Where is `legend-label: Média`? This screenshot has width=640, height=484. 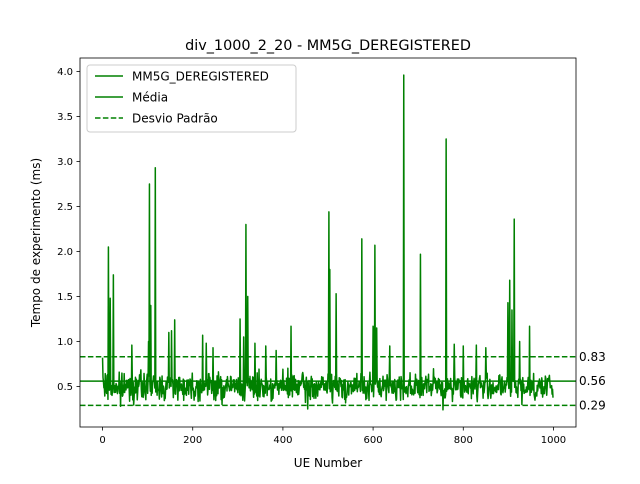
legend-label: Média is located at coordinates (150, 98).